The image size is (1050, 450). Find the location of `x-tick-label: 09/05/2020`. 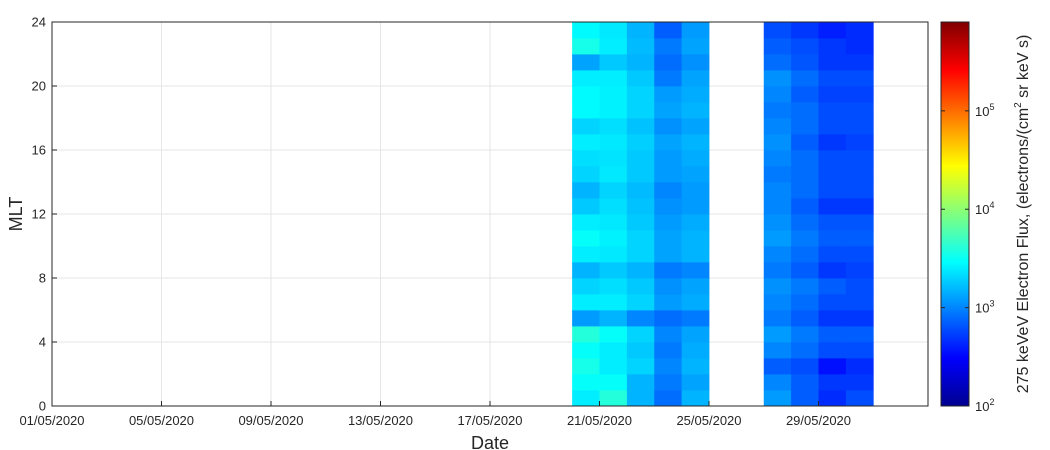

x-tick-label: 09/05/2020 is located at coordinates (270, 420).